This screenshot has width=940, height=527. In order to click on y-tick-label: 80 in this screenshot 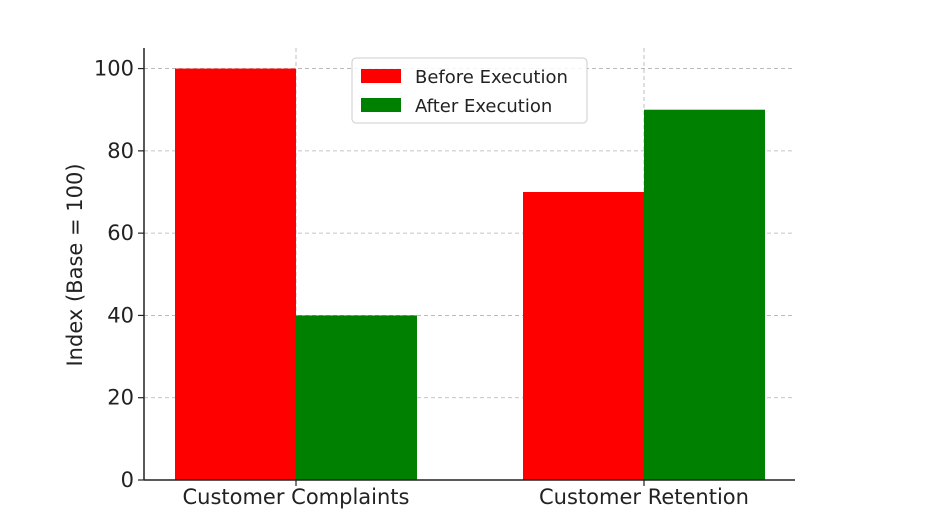, I will do `click(120, 151)`.